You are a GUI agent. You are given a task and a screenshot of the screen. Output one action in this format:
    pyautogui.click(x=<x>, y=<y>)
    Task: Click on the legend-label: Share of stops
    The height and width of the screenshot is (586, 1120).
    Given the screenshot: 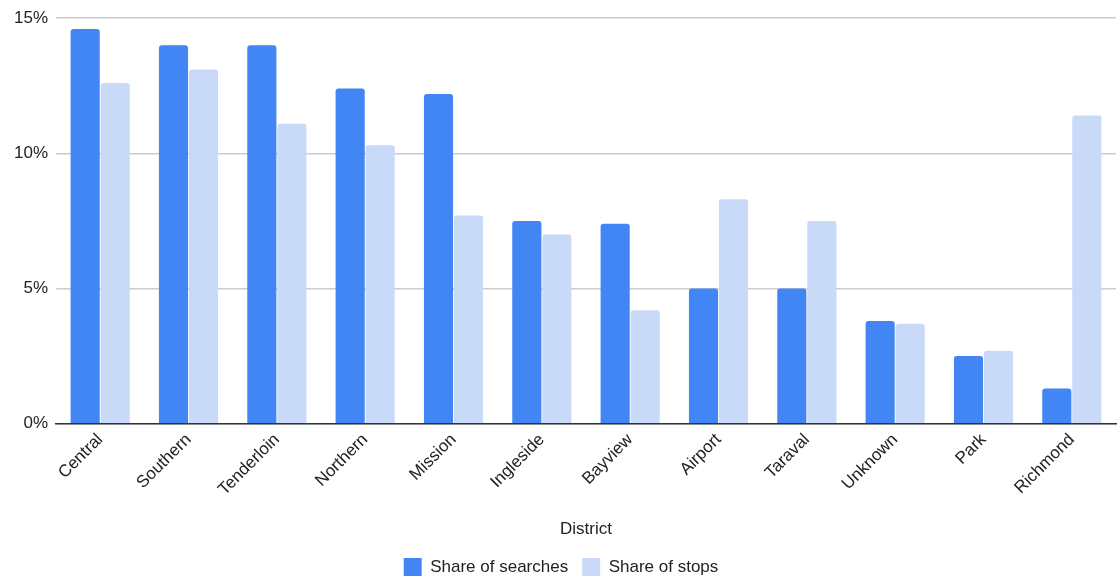 What is the action you would take?
    pyautogui.click(x=663, y=566)
    